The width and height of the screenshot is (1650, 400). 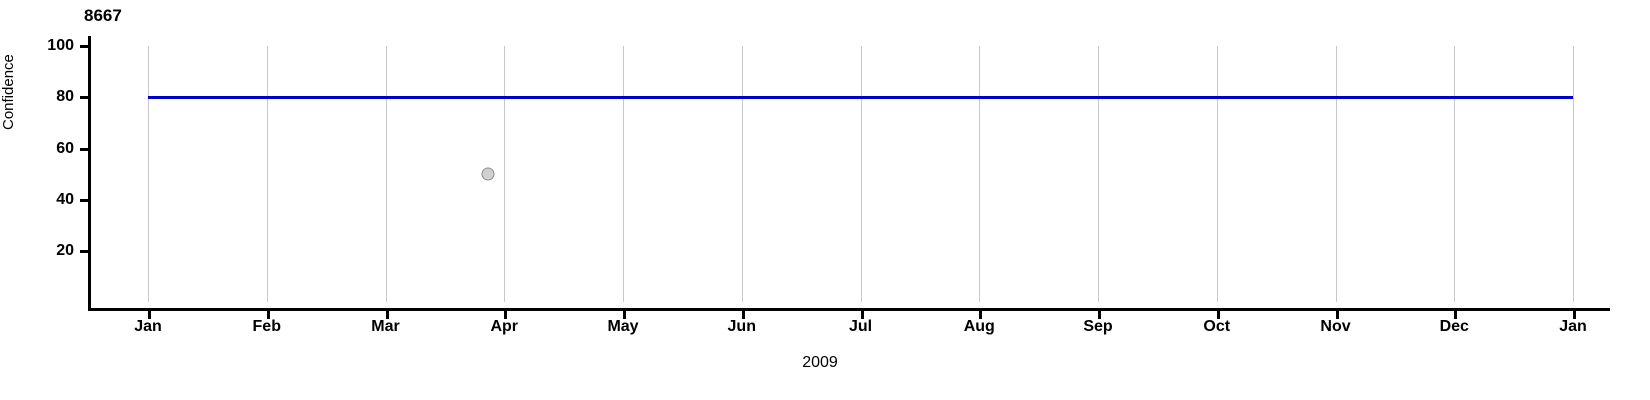 What do you see at coordinates (1217, 326) in the screenshot?
I see `x-tick-label-9: Oct` at bounding box center [1217, 326].